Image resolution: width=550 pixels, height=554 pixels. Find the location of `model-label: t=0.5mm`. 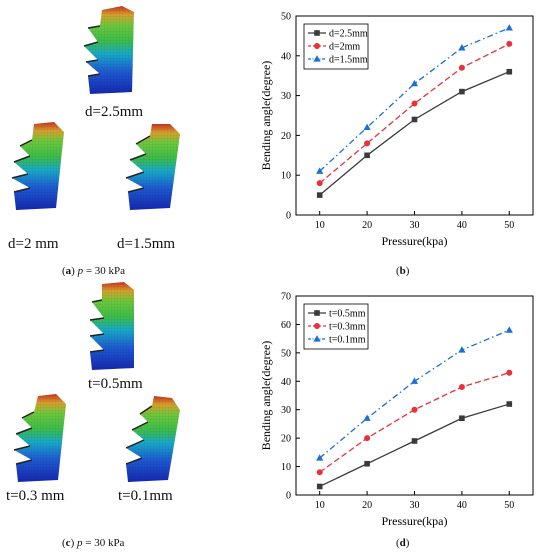

model-label: t=0.5mm is located at coordinates (115, 384).